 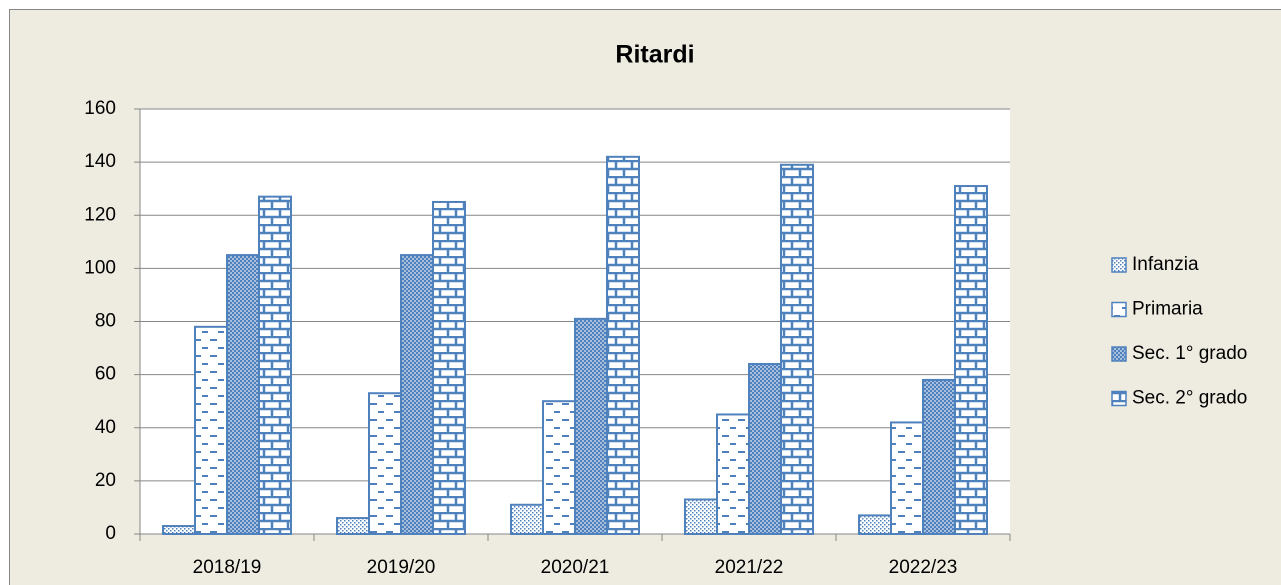 What do you see at coordinates (100, 267) in the screenshot?
I see `y-tick-label: 100` at bounding box center [100, 267].